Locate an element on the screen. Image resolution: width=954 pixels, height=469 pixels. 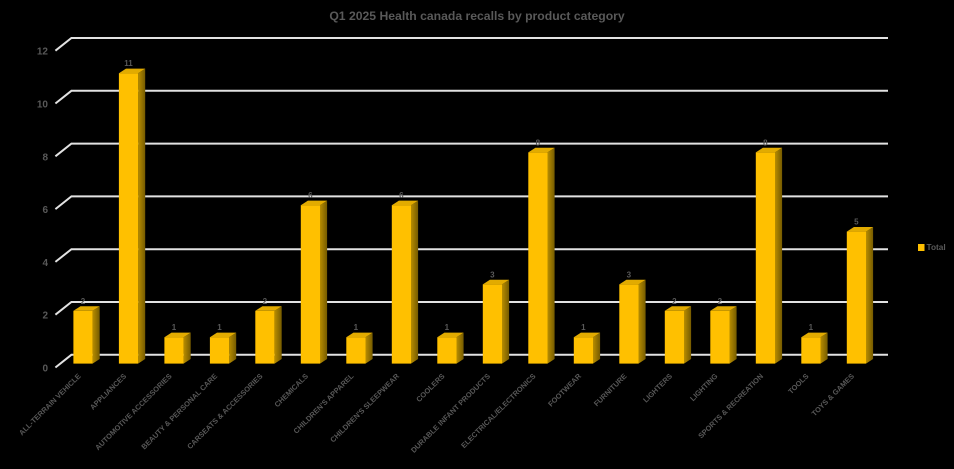
svg-text: 11 is located at coordinates (128, 63).